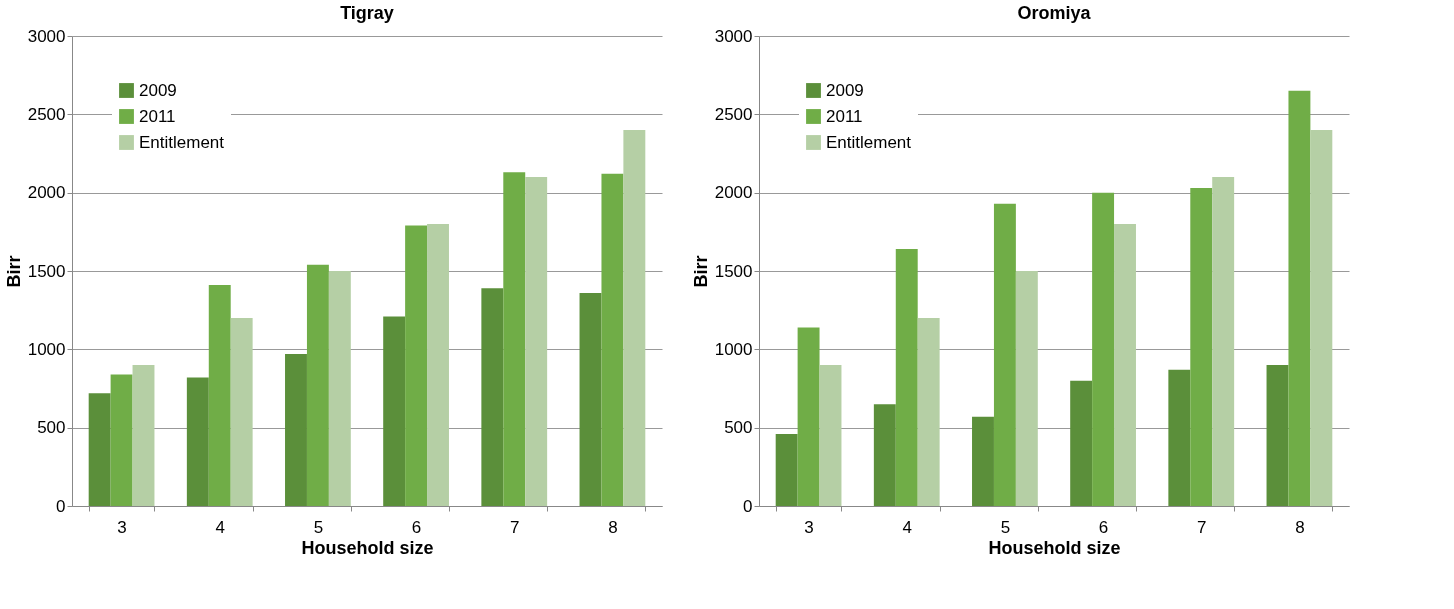  Describe the element at coordinates (367, 13) in the screenshot. I see `chart-title: Tigray` at that location.